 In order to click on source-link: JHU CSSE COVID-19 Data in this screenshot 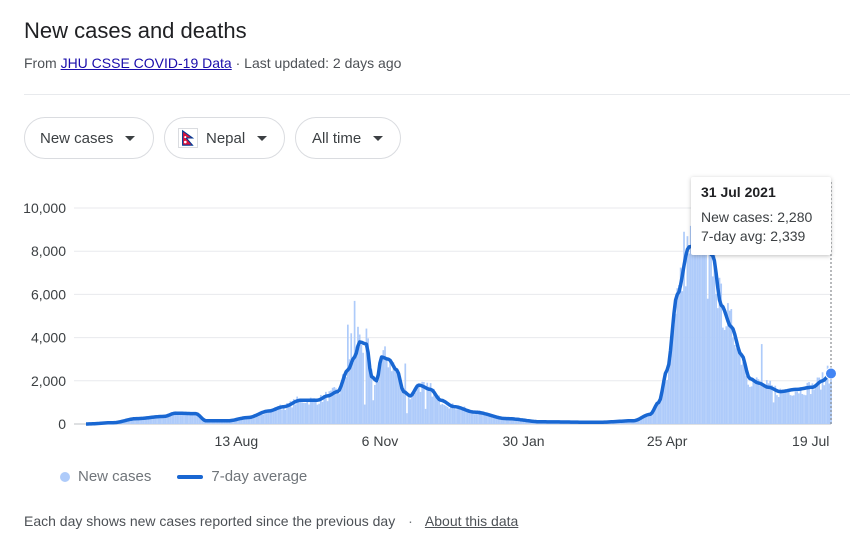, I will do `click(146, 63)`.